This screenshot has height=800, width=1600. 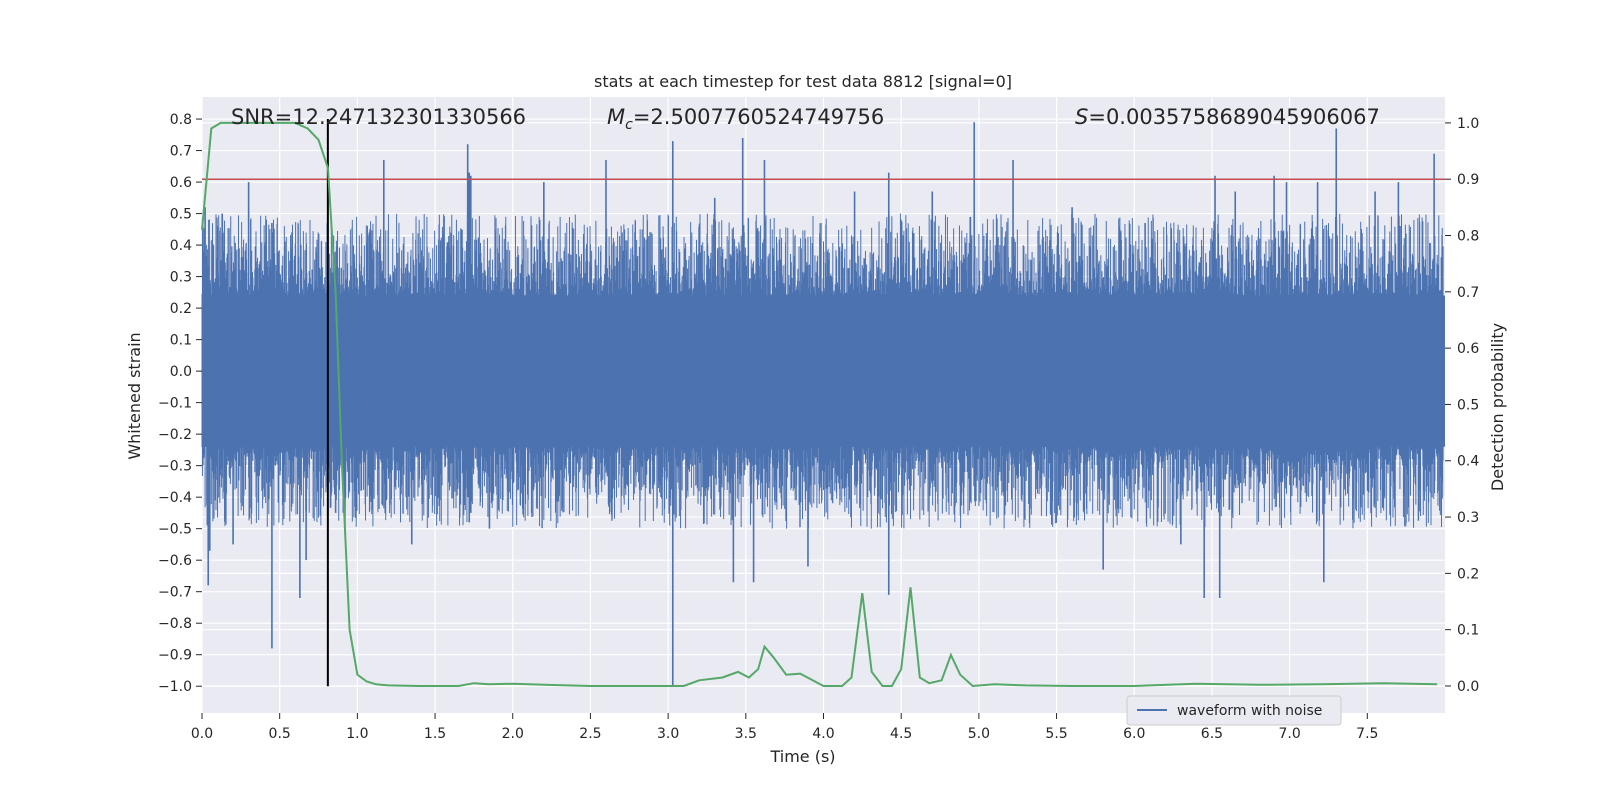 I want to click on y-tick-label: 0.1, so click(x=181, y=341).